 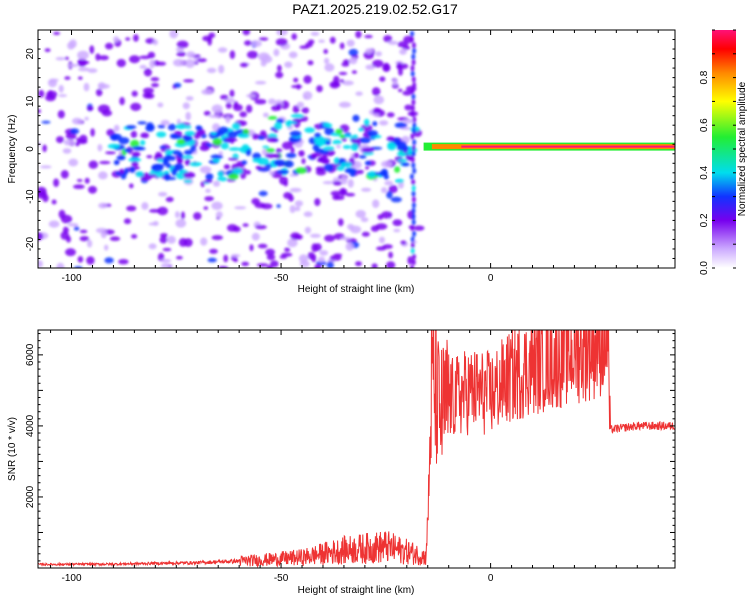 I want to click on top-x-tick-label: -50, so click(x=281, y=278).